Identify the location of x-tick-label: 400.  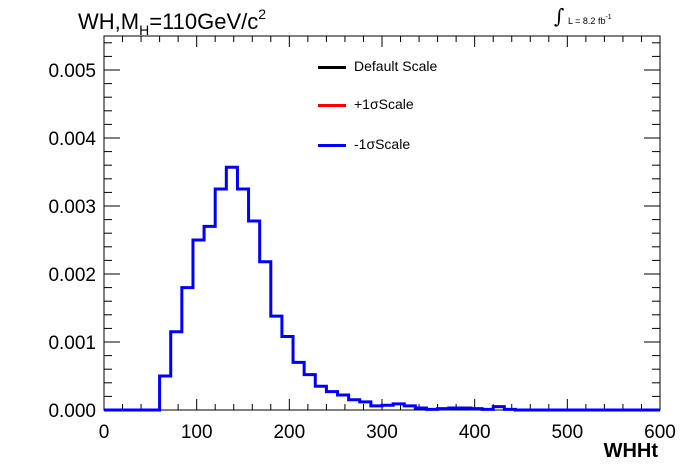
(475, 432).